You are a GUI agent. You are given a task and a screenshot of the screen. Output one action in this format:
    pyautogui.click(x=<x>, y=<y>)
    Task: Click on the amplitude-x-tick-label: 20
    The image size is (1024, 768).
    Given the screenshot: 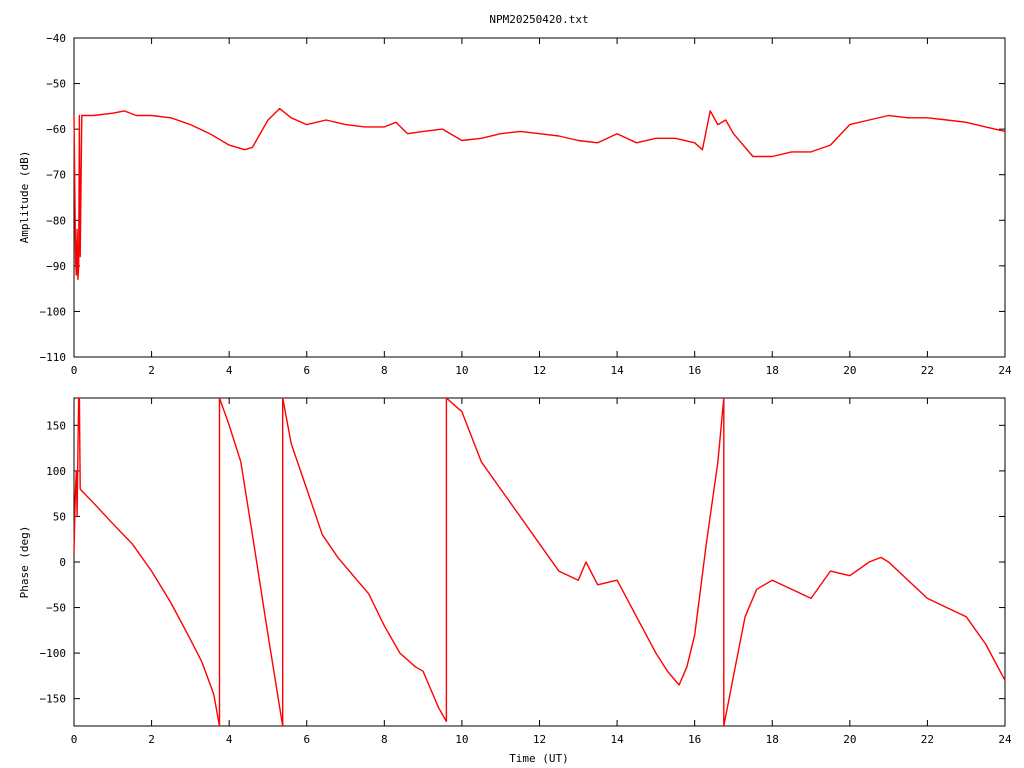 What is the action you would take?
    pyautogui.click(x=849, y=370)
    